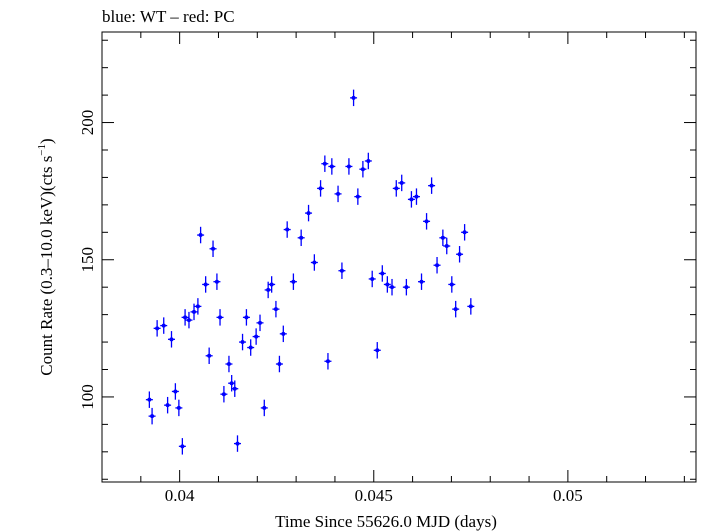 The image size is (709, 532). Describe the element at coordinates (46, 266) in the screenshot. I see `y-axis-label-main: Count Rate (0.3–10.0 keV)(cts s` at that location.